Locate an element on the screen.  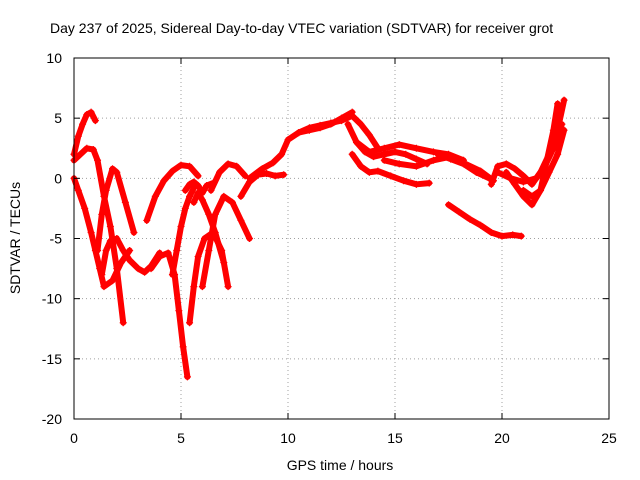
x-tick-label: 25 is located at coordinates (609, 438).